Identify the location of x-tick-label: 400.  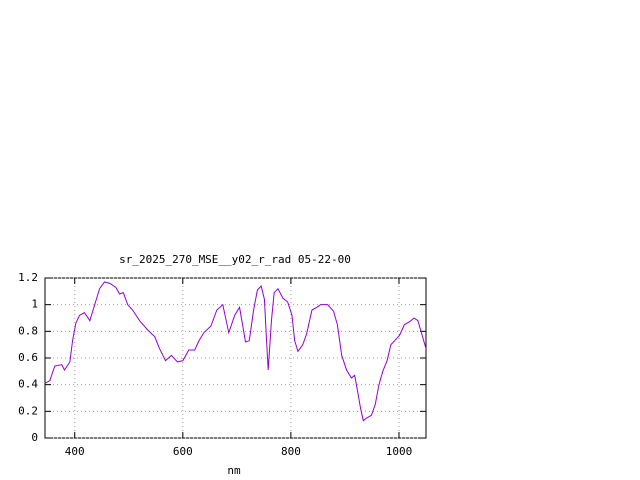
(75, 451).